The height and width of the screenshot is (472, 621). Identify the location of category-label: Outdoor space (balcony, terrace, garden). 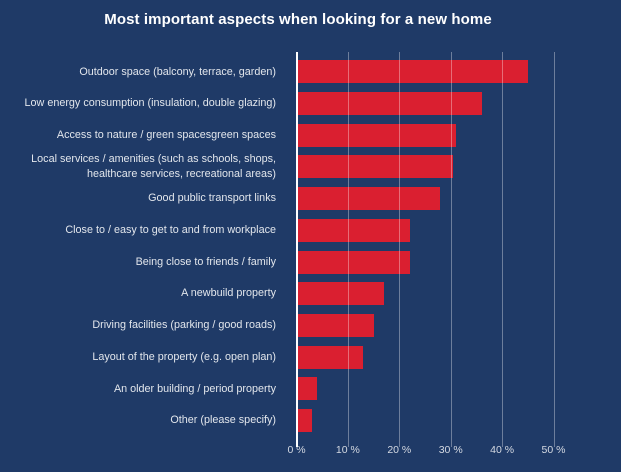
(177, 71).